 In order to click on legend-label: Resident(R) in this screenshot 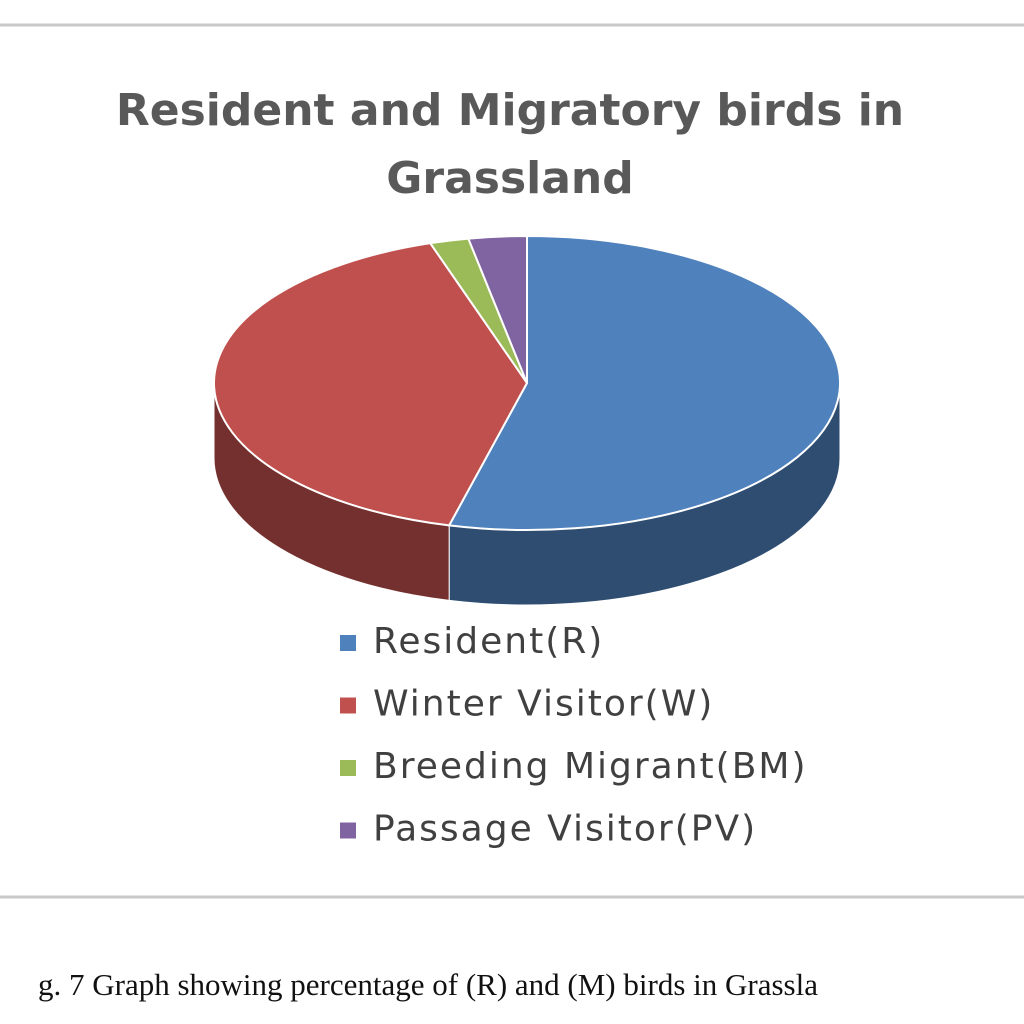, I will do `click(488, 641)`.